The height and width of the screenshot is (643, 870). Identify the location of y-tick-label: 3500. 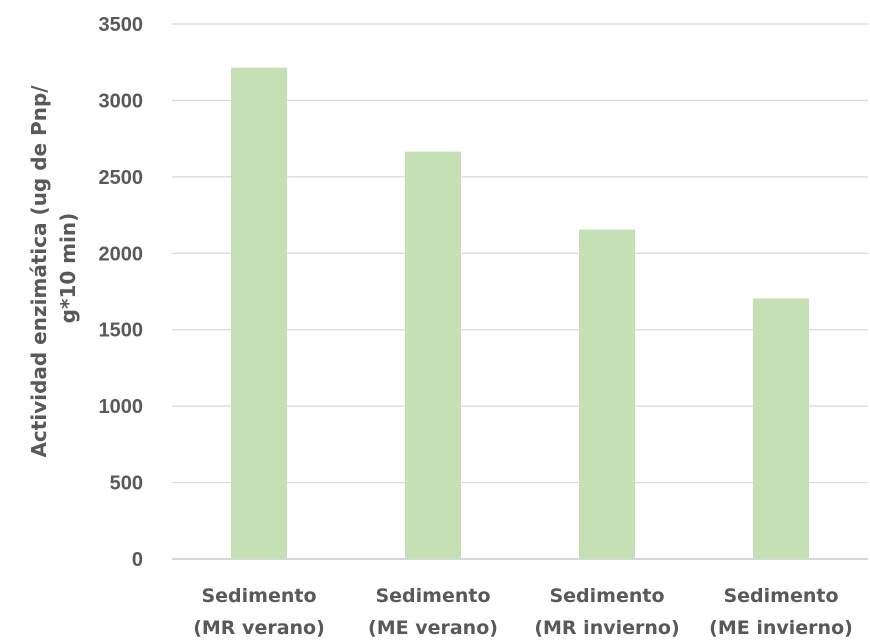
(121, 25).